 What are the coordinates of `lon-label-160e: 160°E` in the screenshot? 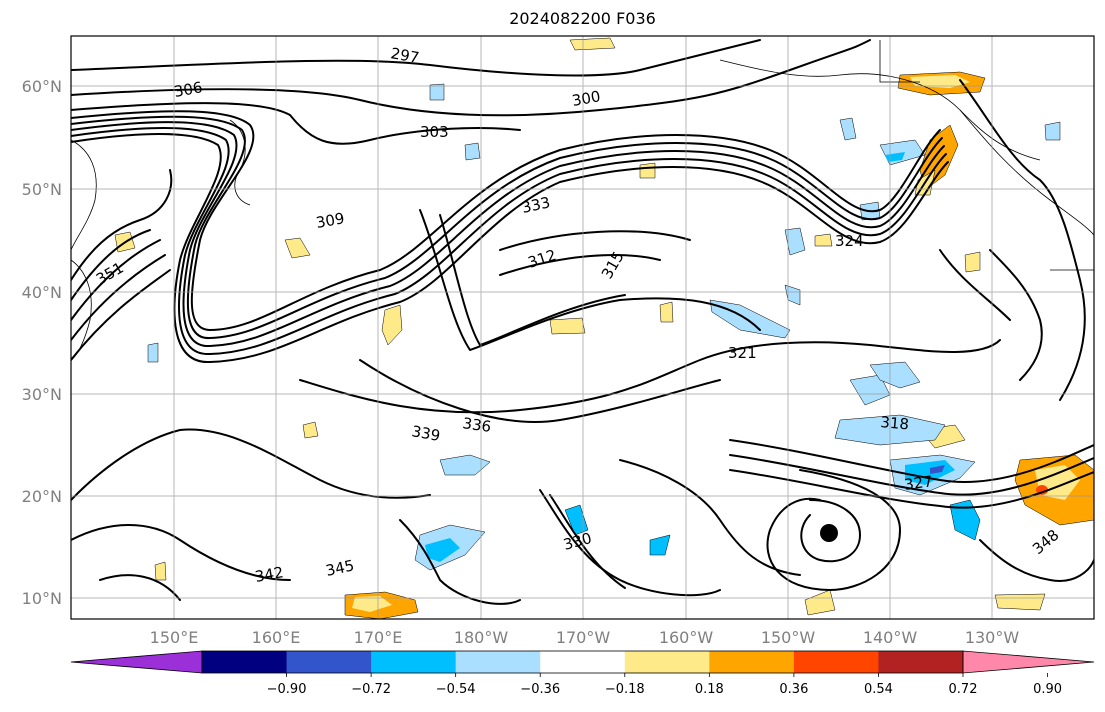 It's located at (276, 637).